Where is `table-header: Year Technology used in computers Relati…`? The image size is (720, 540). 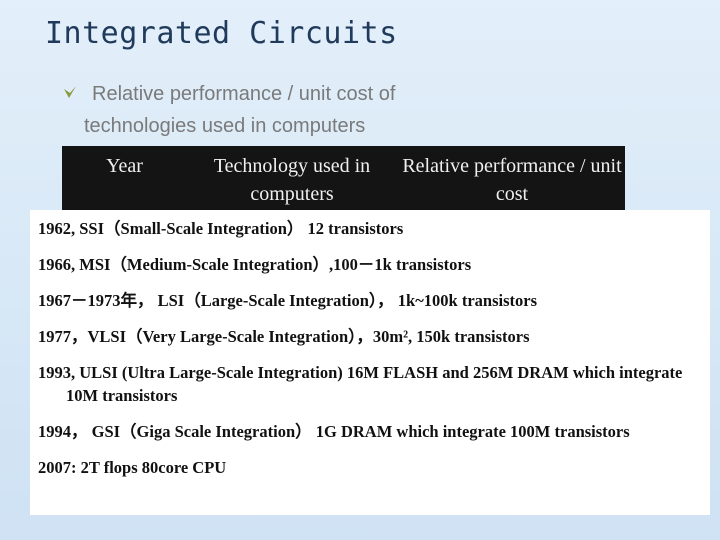
table-header: Year Technology used in computers Relati… is located at coordinates (343, 178).